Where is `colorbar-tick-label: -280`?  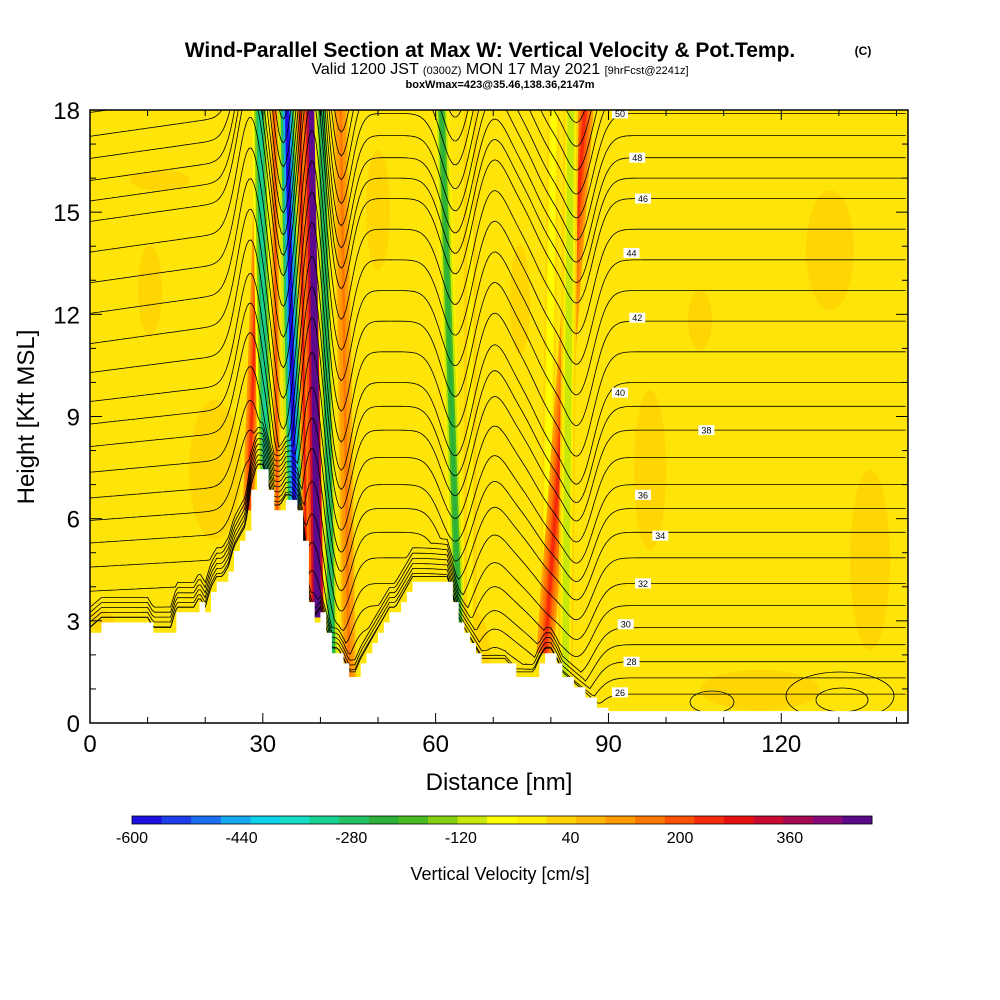 colorbar-tick-label: -280 is located at coordinates (351, 838).